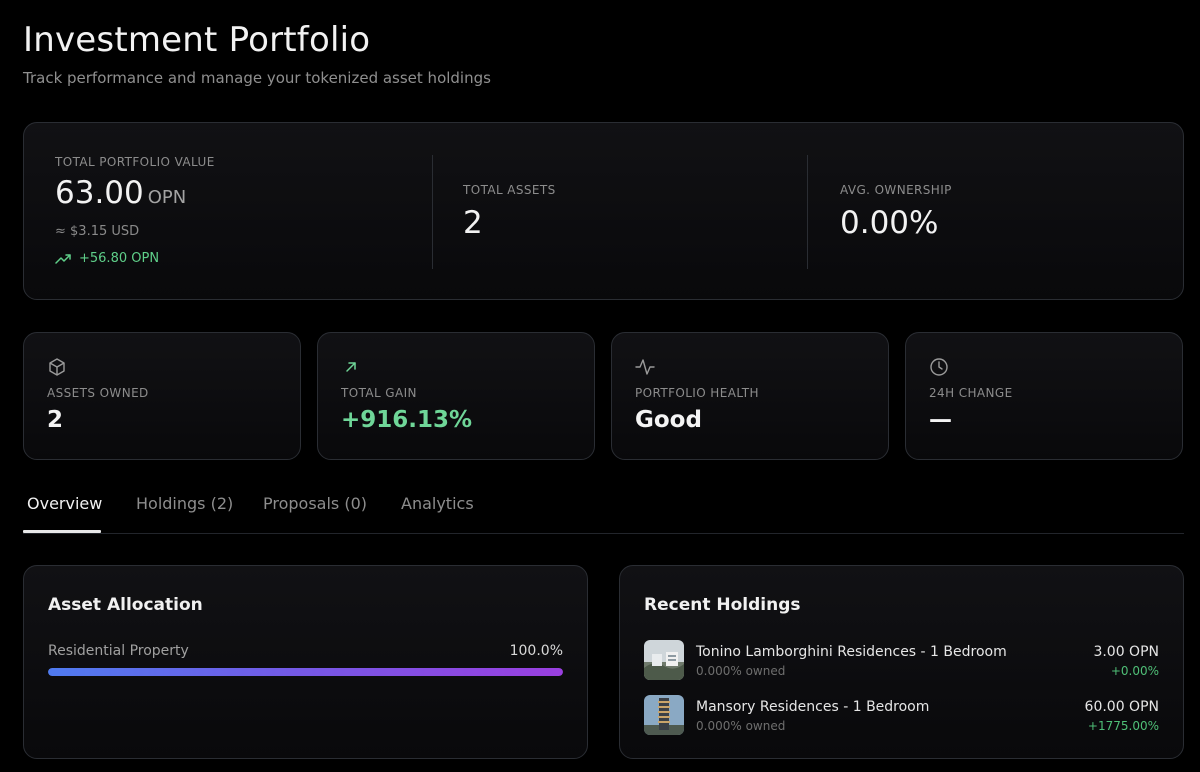 The width and height of the screenshot is (1200, 772). Describe the element at coordinates (1121, 707) in the screenshot. I see `holding-value: 60.00 OPN` at that location.